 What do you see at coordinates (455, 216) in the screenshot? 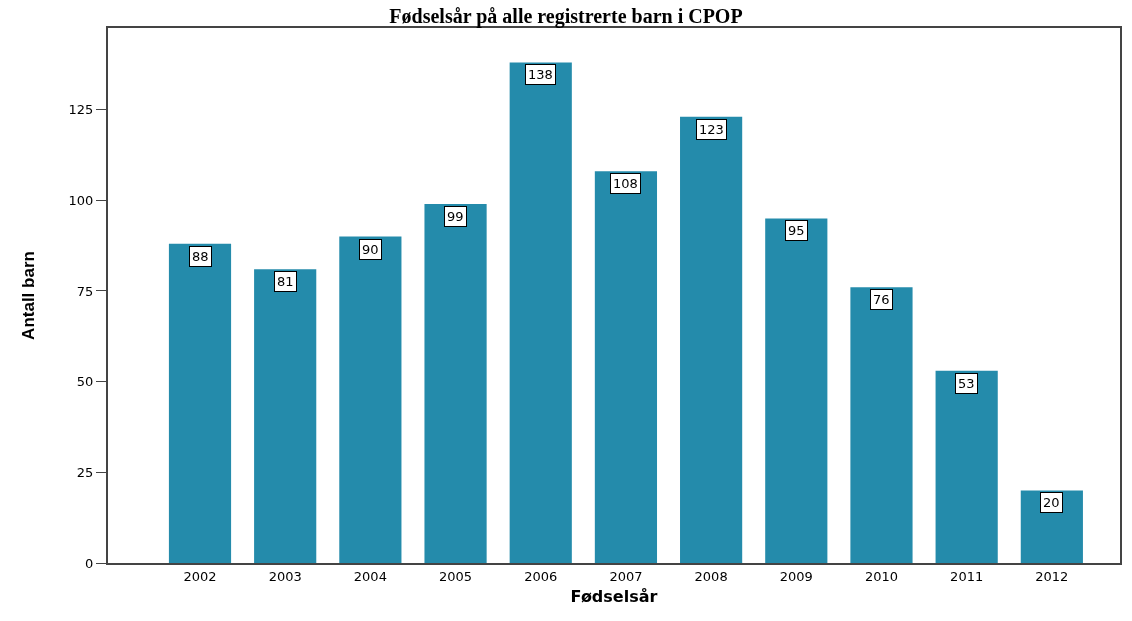
I see `data-label: 99` at bounding box center [455, 216].